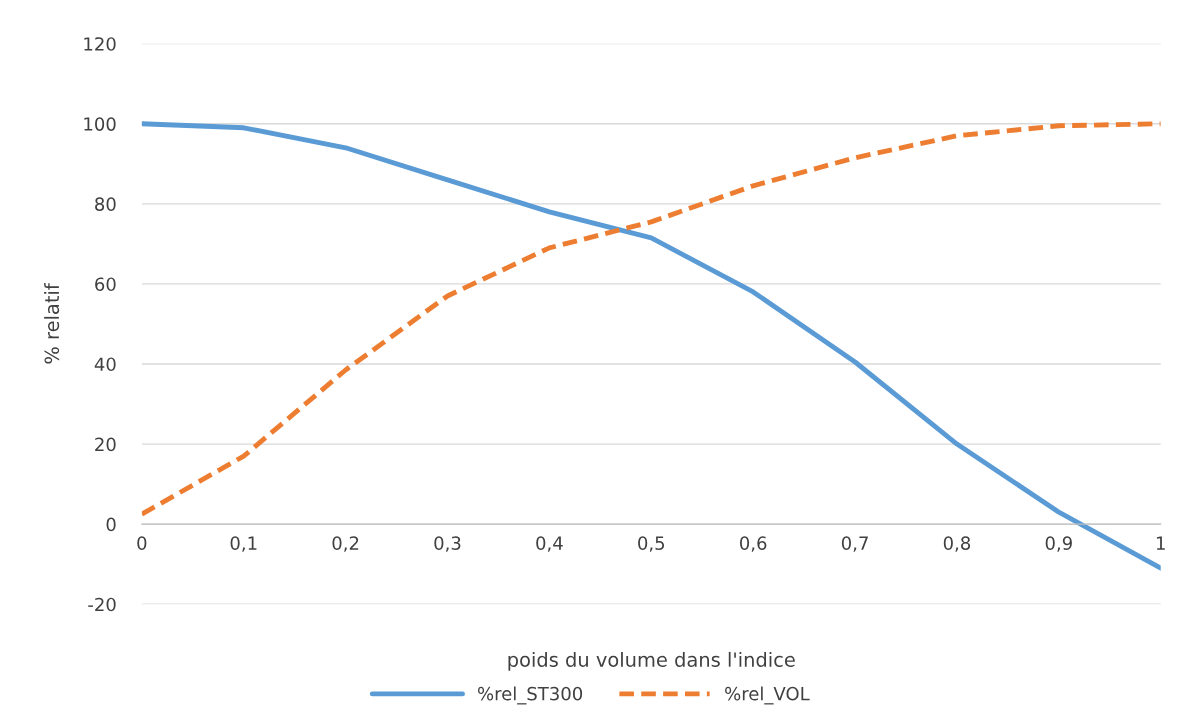 The height and width of the screenshot is (728, 1182). What do you see at coordinates (651, 661) in the screenshot?
I see `x-axis-title: poids du volume dans l'indice` at bounding box center [651, 661].